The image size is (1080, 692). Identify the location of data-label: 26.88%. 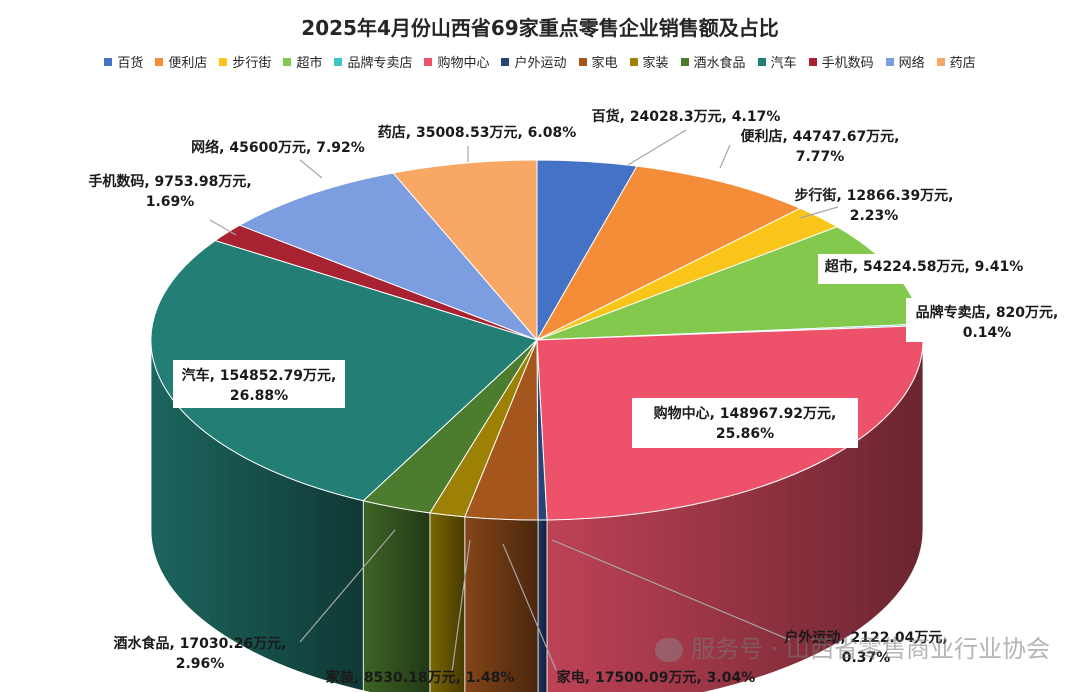
(259, 396).